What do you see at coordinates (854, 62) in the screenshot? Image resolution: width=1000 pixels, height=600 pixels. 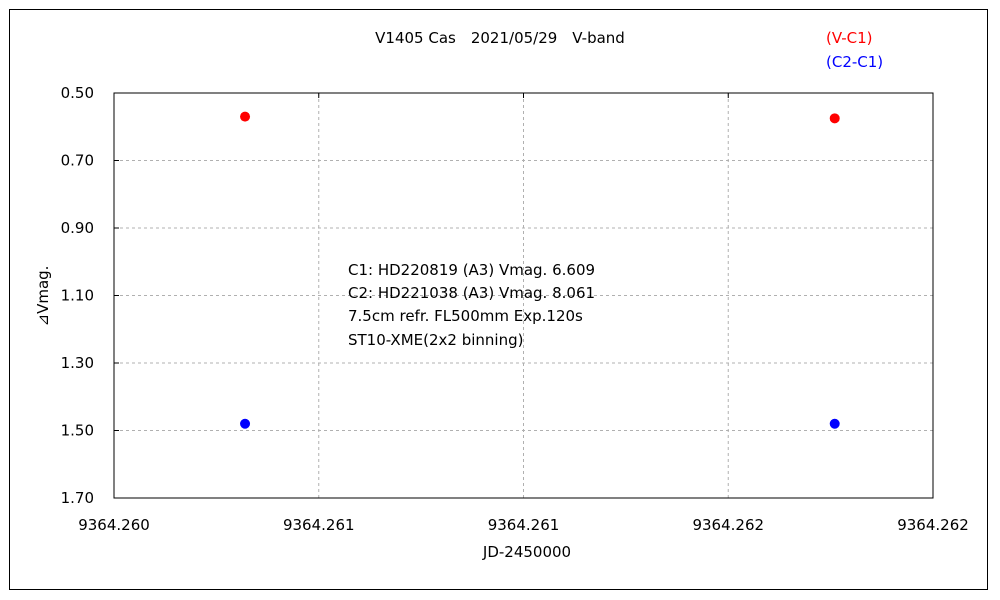 I see `legend-c2-c1: (C2-C1)` at bounding box center [854, 62].